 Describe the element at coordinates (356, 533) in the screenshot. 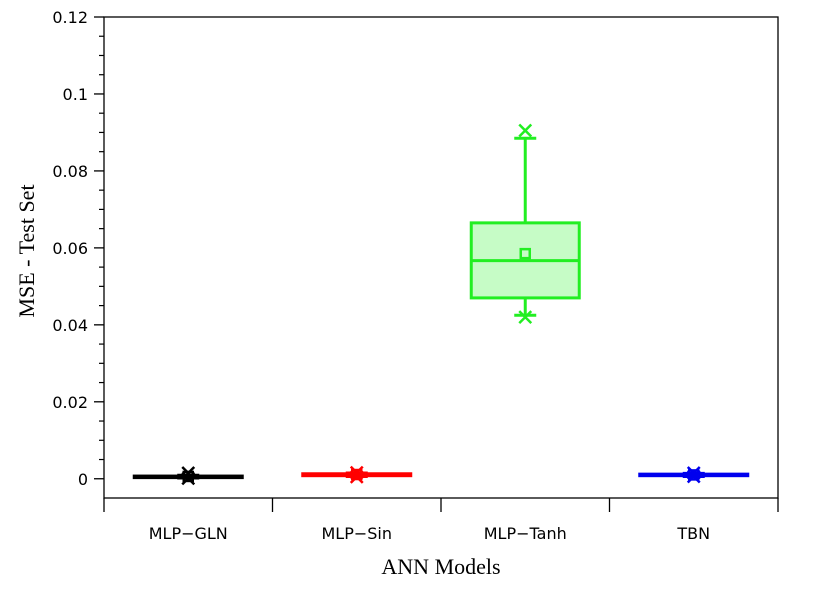

I see `x-tick-label: MLP−Sin` at that location.